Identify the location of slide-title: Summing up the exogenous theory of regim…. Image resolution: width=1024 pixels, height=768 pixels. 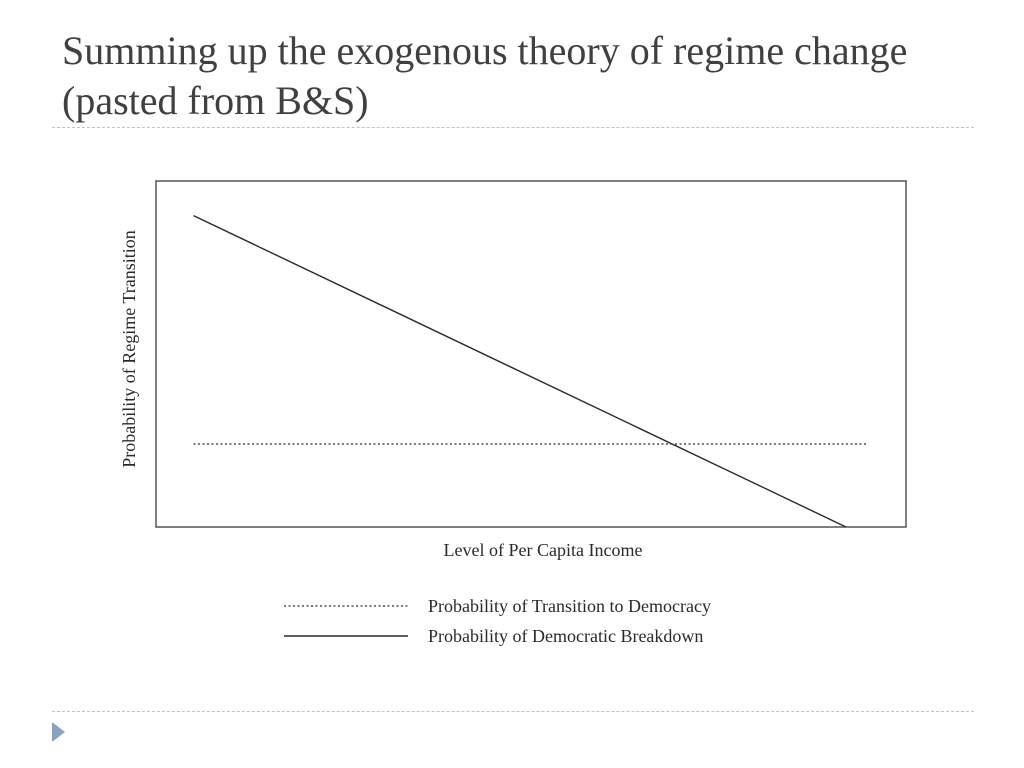
(485, 75).